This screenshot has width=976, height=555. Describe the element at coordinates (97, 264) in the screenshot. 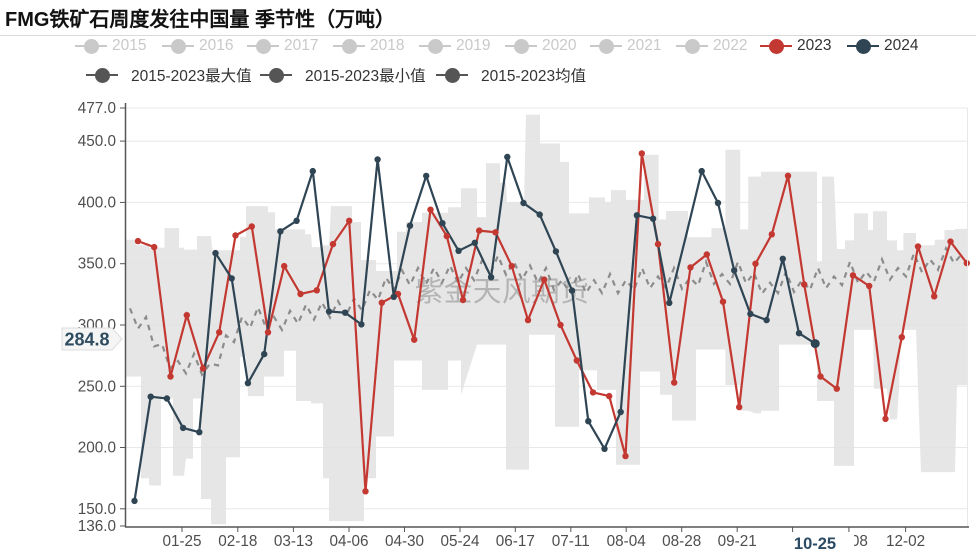

I see `svg-text: 350.0` at that location.